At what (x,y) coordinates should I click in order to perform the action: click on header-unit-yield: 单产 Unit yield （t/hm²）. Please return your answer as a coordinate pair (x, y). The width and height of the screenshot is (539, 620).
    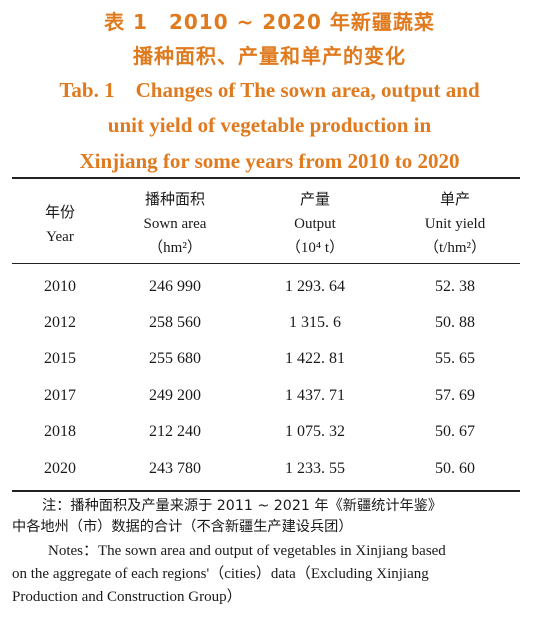
    Looking at the image, I should click on (455, 224).